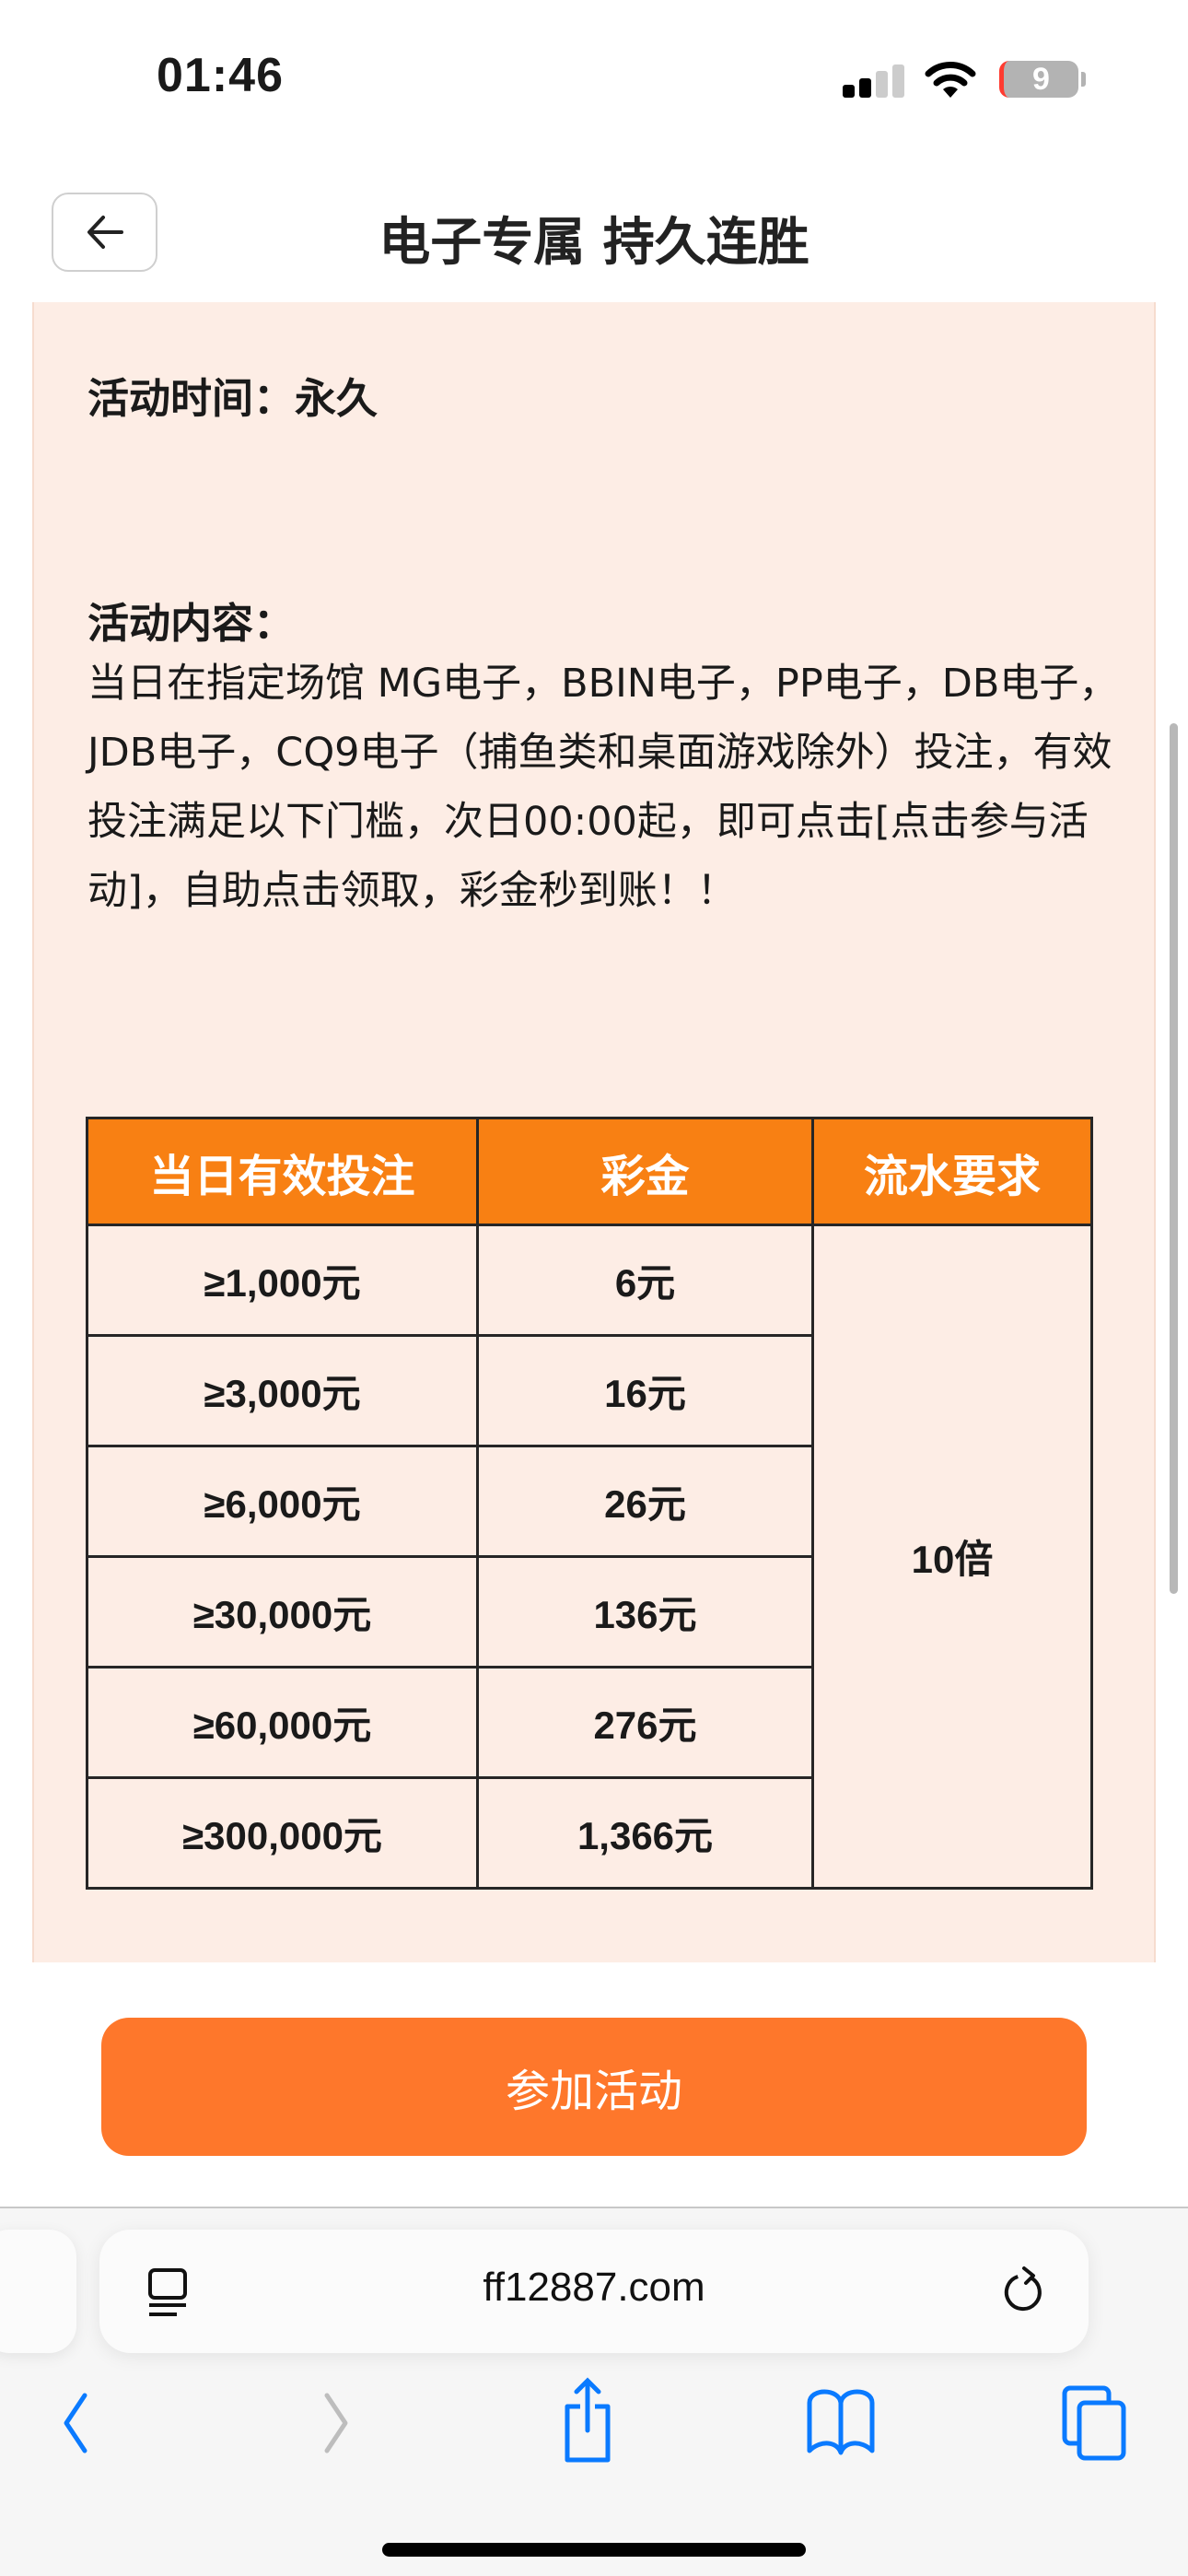 This screenshot has height=2576, width=1188. I want to click on forward-icon, so click(336, 2423).